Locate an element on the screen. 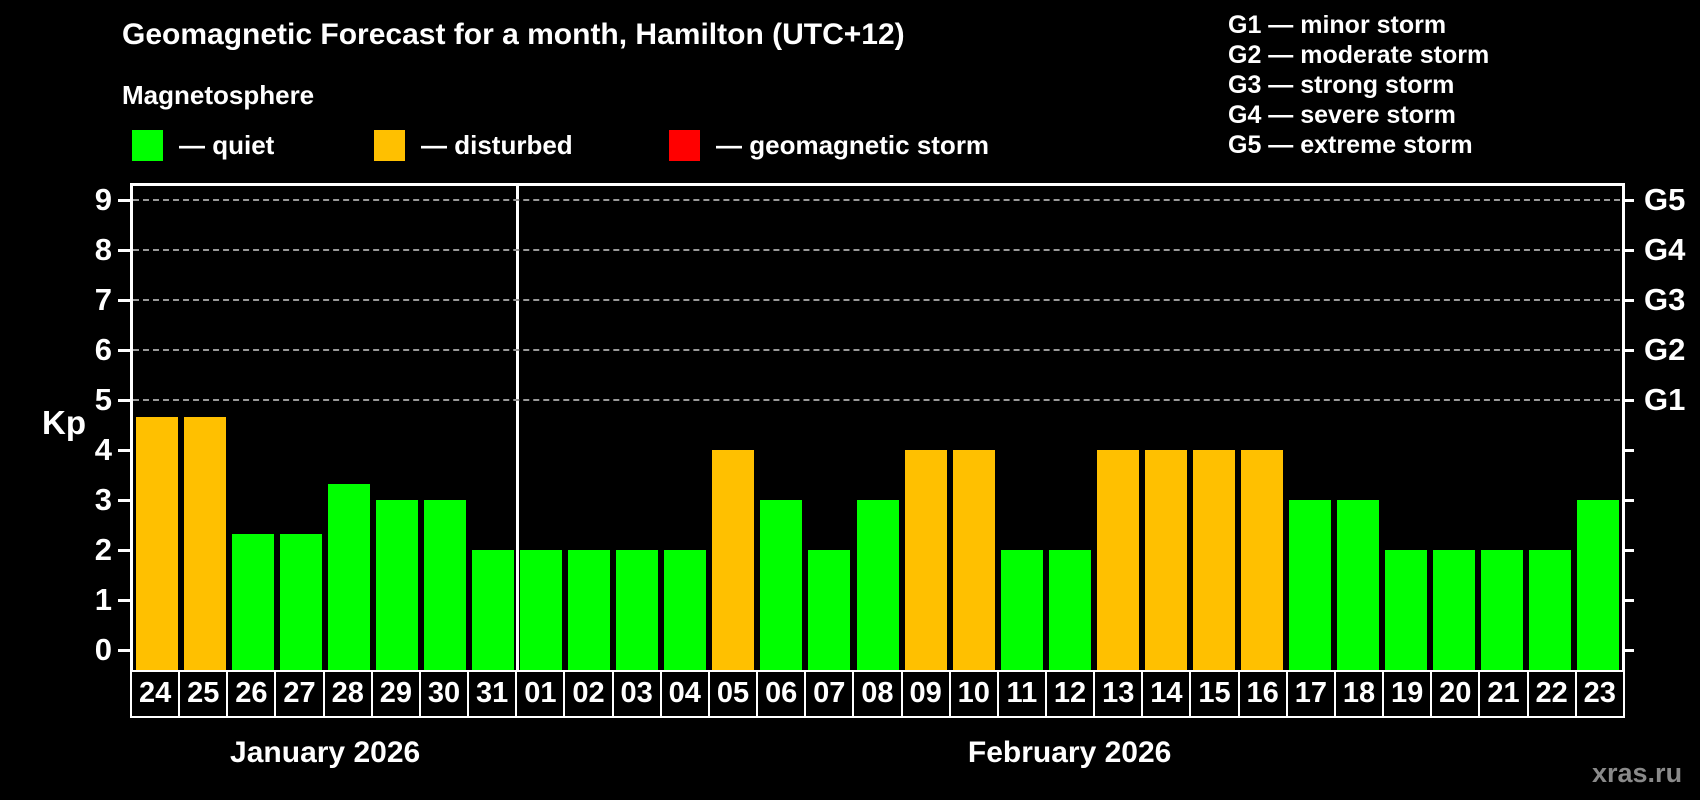 This screenshot has height=800, width=1700. y-tick-label: 8 is located at coordinates (103, 249).